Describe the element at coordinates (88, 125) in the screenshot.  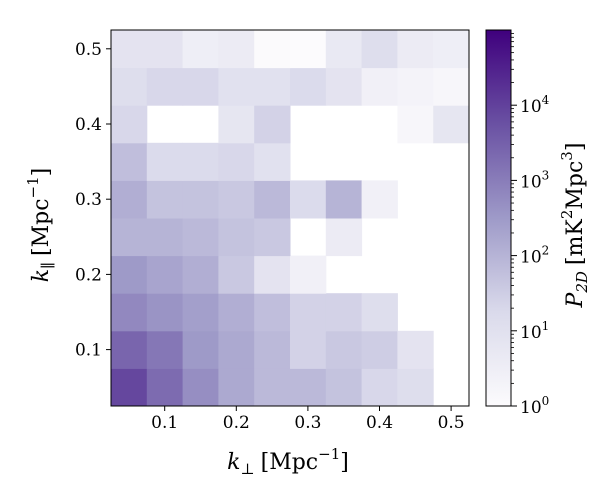
I see `y-tick-label: 0.4` at that location.